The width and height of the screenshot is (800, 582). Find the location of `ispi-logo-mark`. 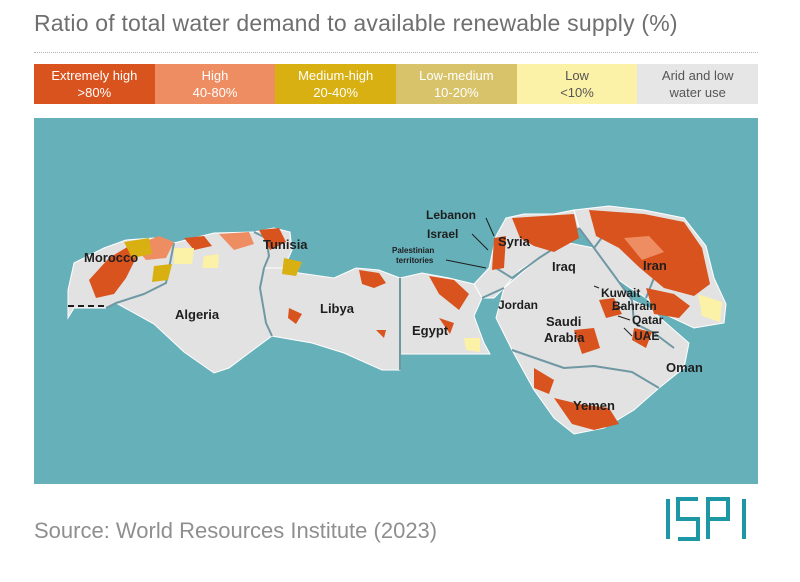

ispi-logo-mark is located at coordinates (706, 519).